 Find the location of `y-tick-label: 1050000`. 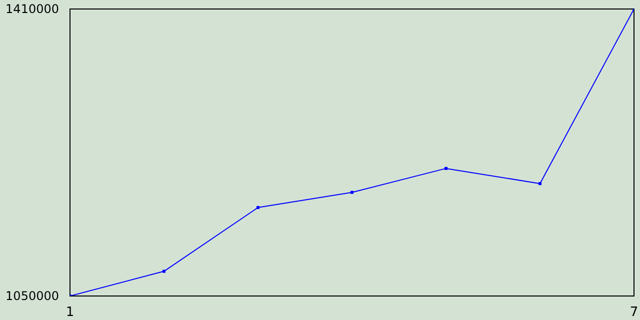

y-tick-label: 1050000 is located at coordinates (32, 296).